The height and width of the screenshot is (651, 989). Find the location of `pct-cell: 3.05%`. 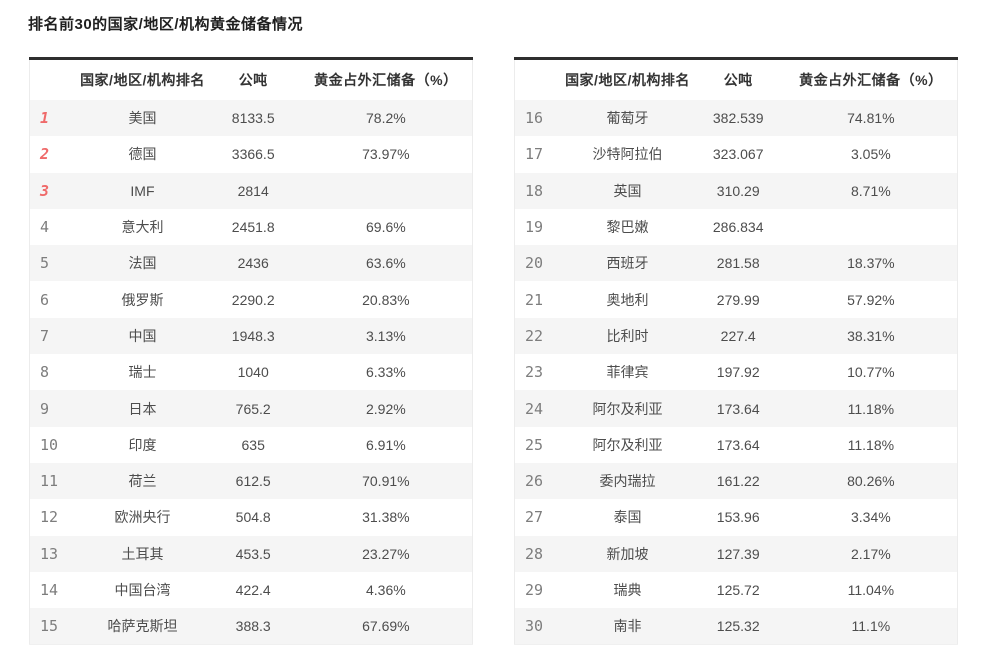

pct-cell: 3.05% is located at coordinates (871, 154).